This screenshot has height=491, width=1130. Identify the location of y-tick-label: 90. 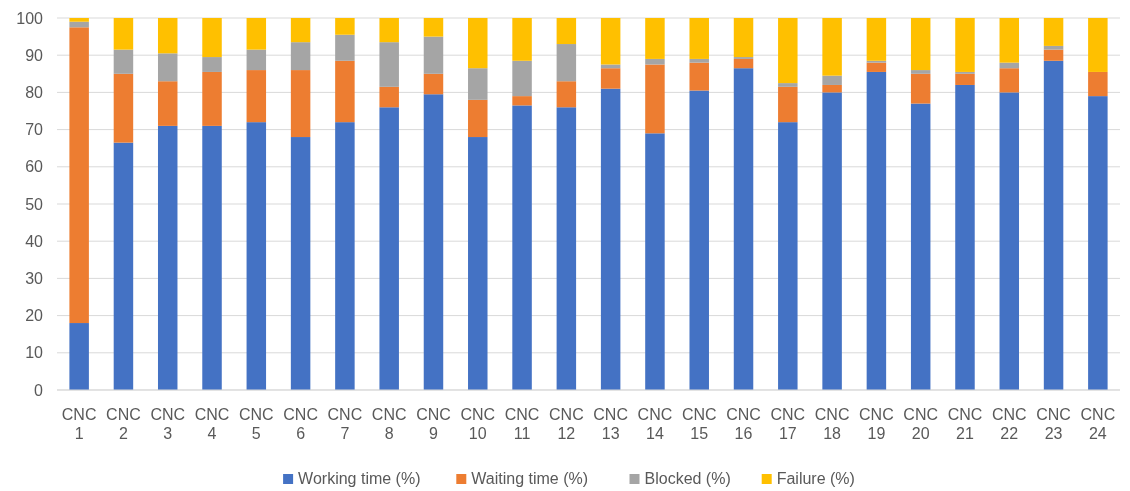
(34, 55).